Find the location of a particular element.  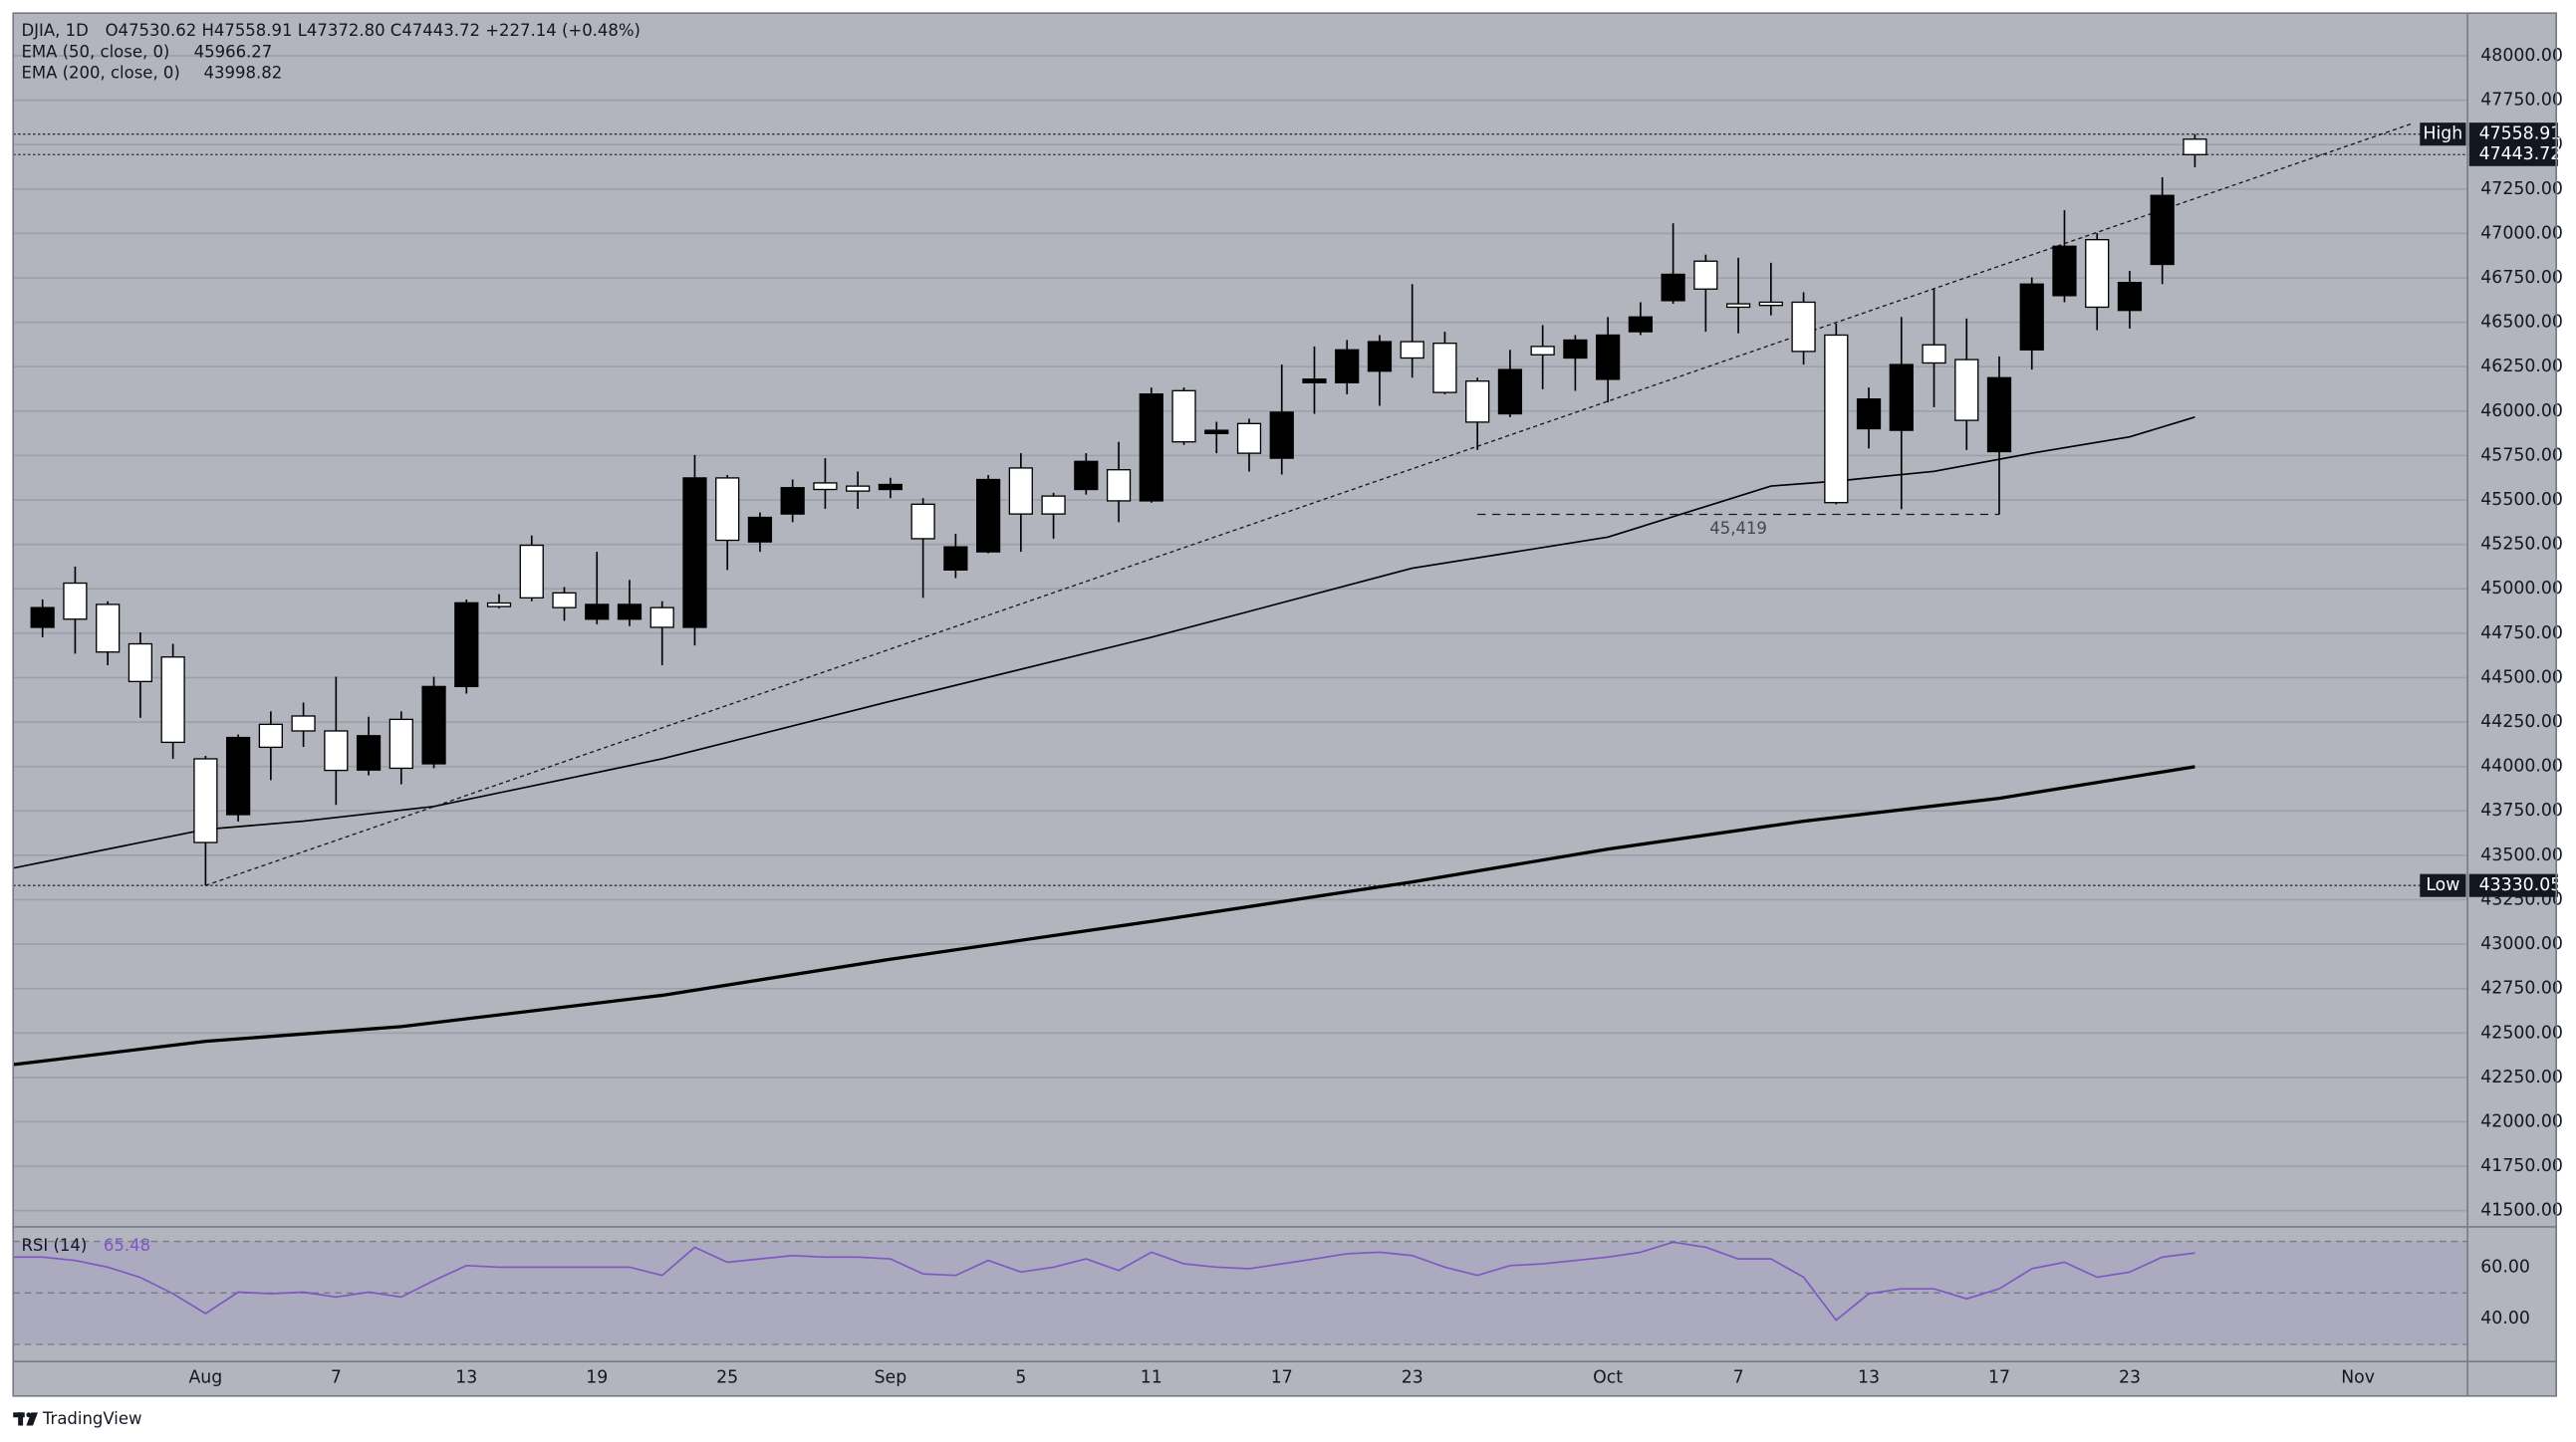

price-label-box is located at coordinates (2513, 134).